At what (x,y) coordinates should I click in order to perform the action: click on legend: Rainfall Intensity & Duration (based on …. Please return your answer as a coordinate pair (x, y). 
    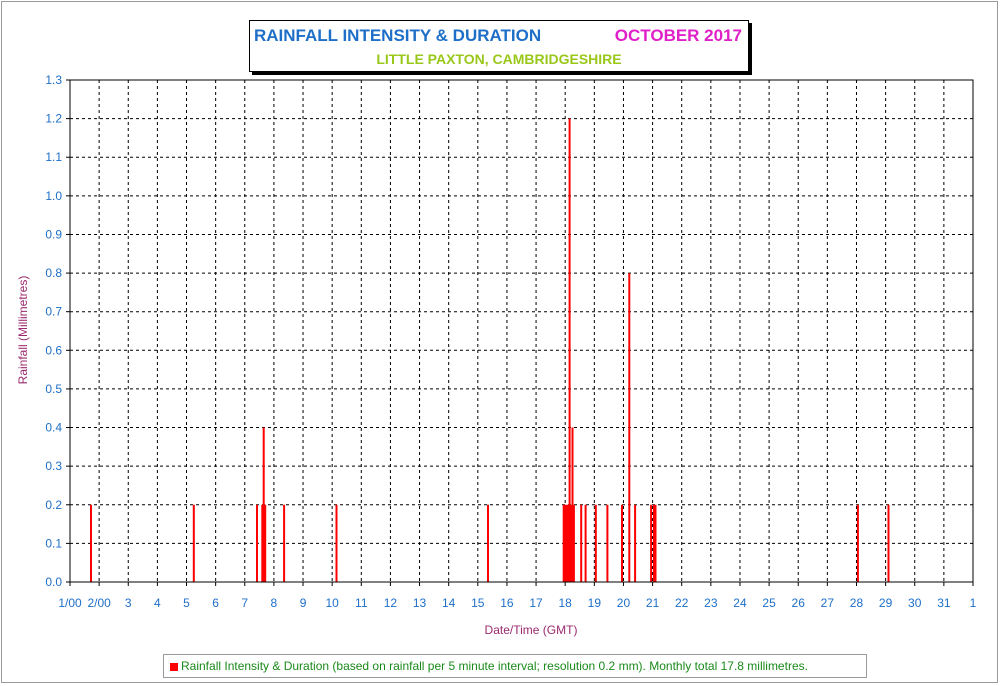
    Looking at the image, I should click on (515, 666).